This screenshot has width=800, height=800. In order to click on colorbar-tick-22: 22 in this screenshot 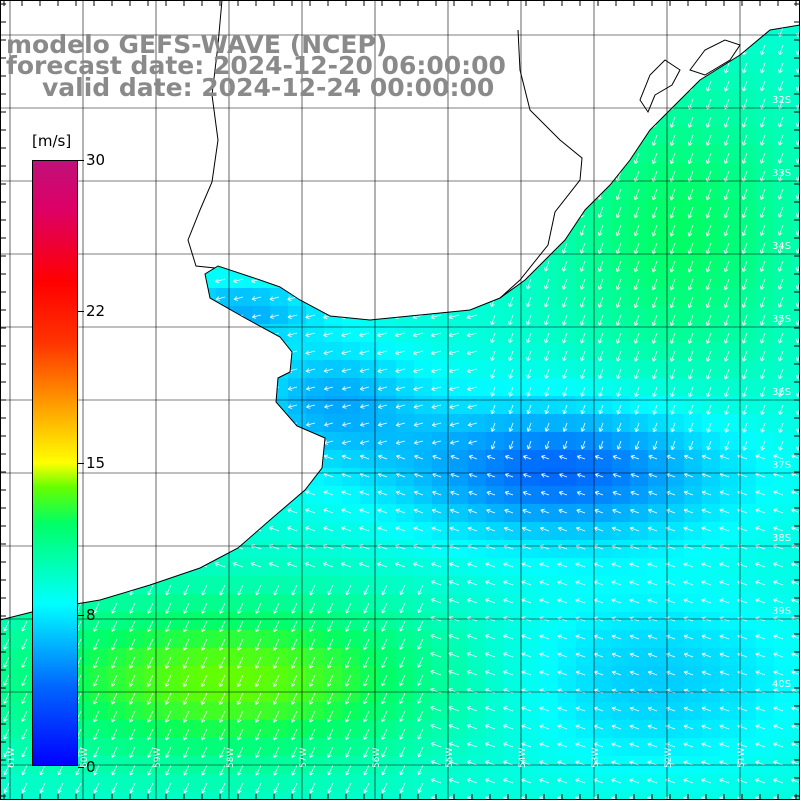, I will do `click(91, 311)`.